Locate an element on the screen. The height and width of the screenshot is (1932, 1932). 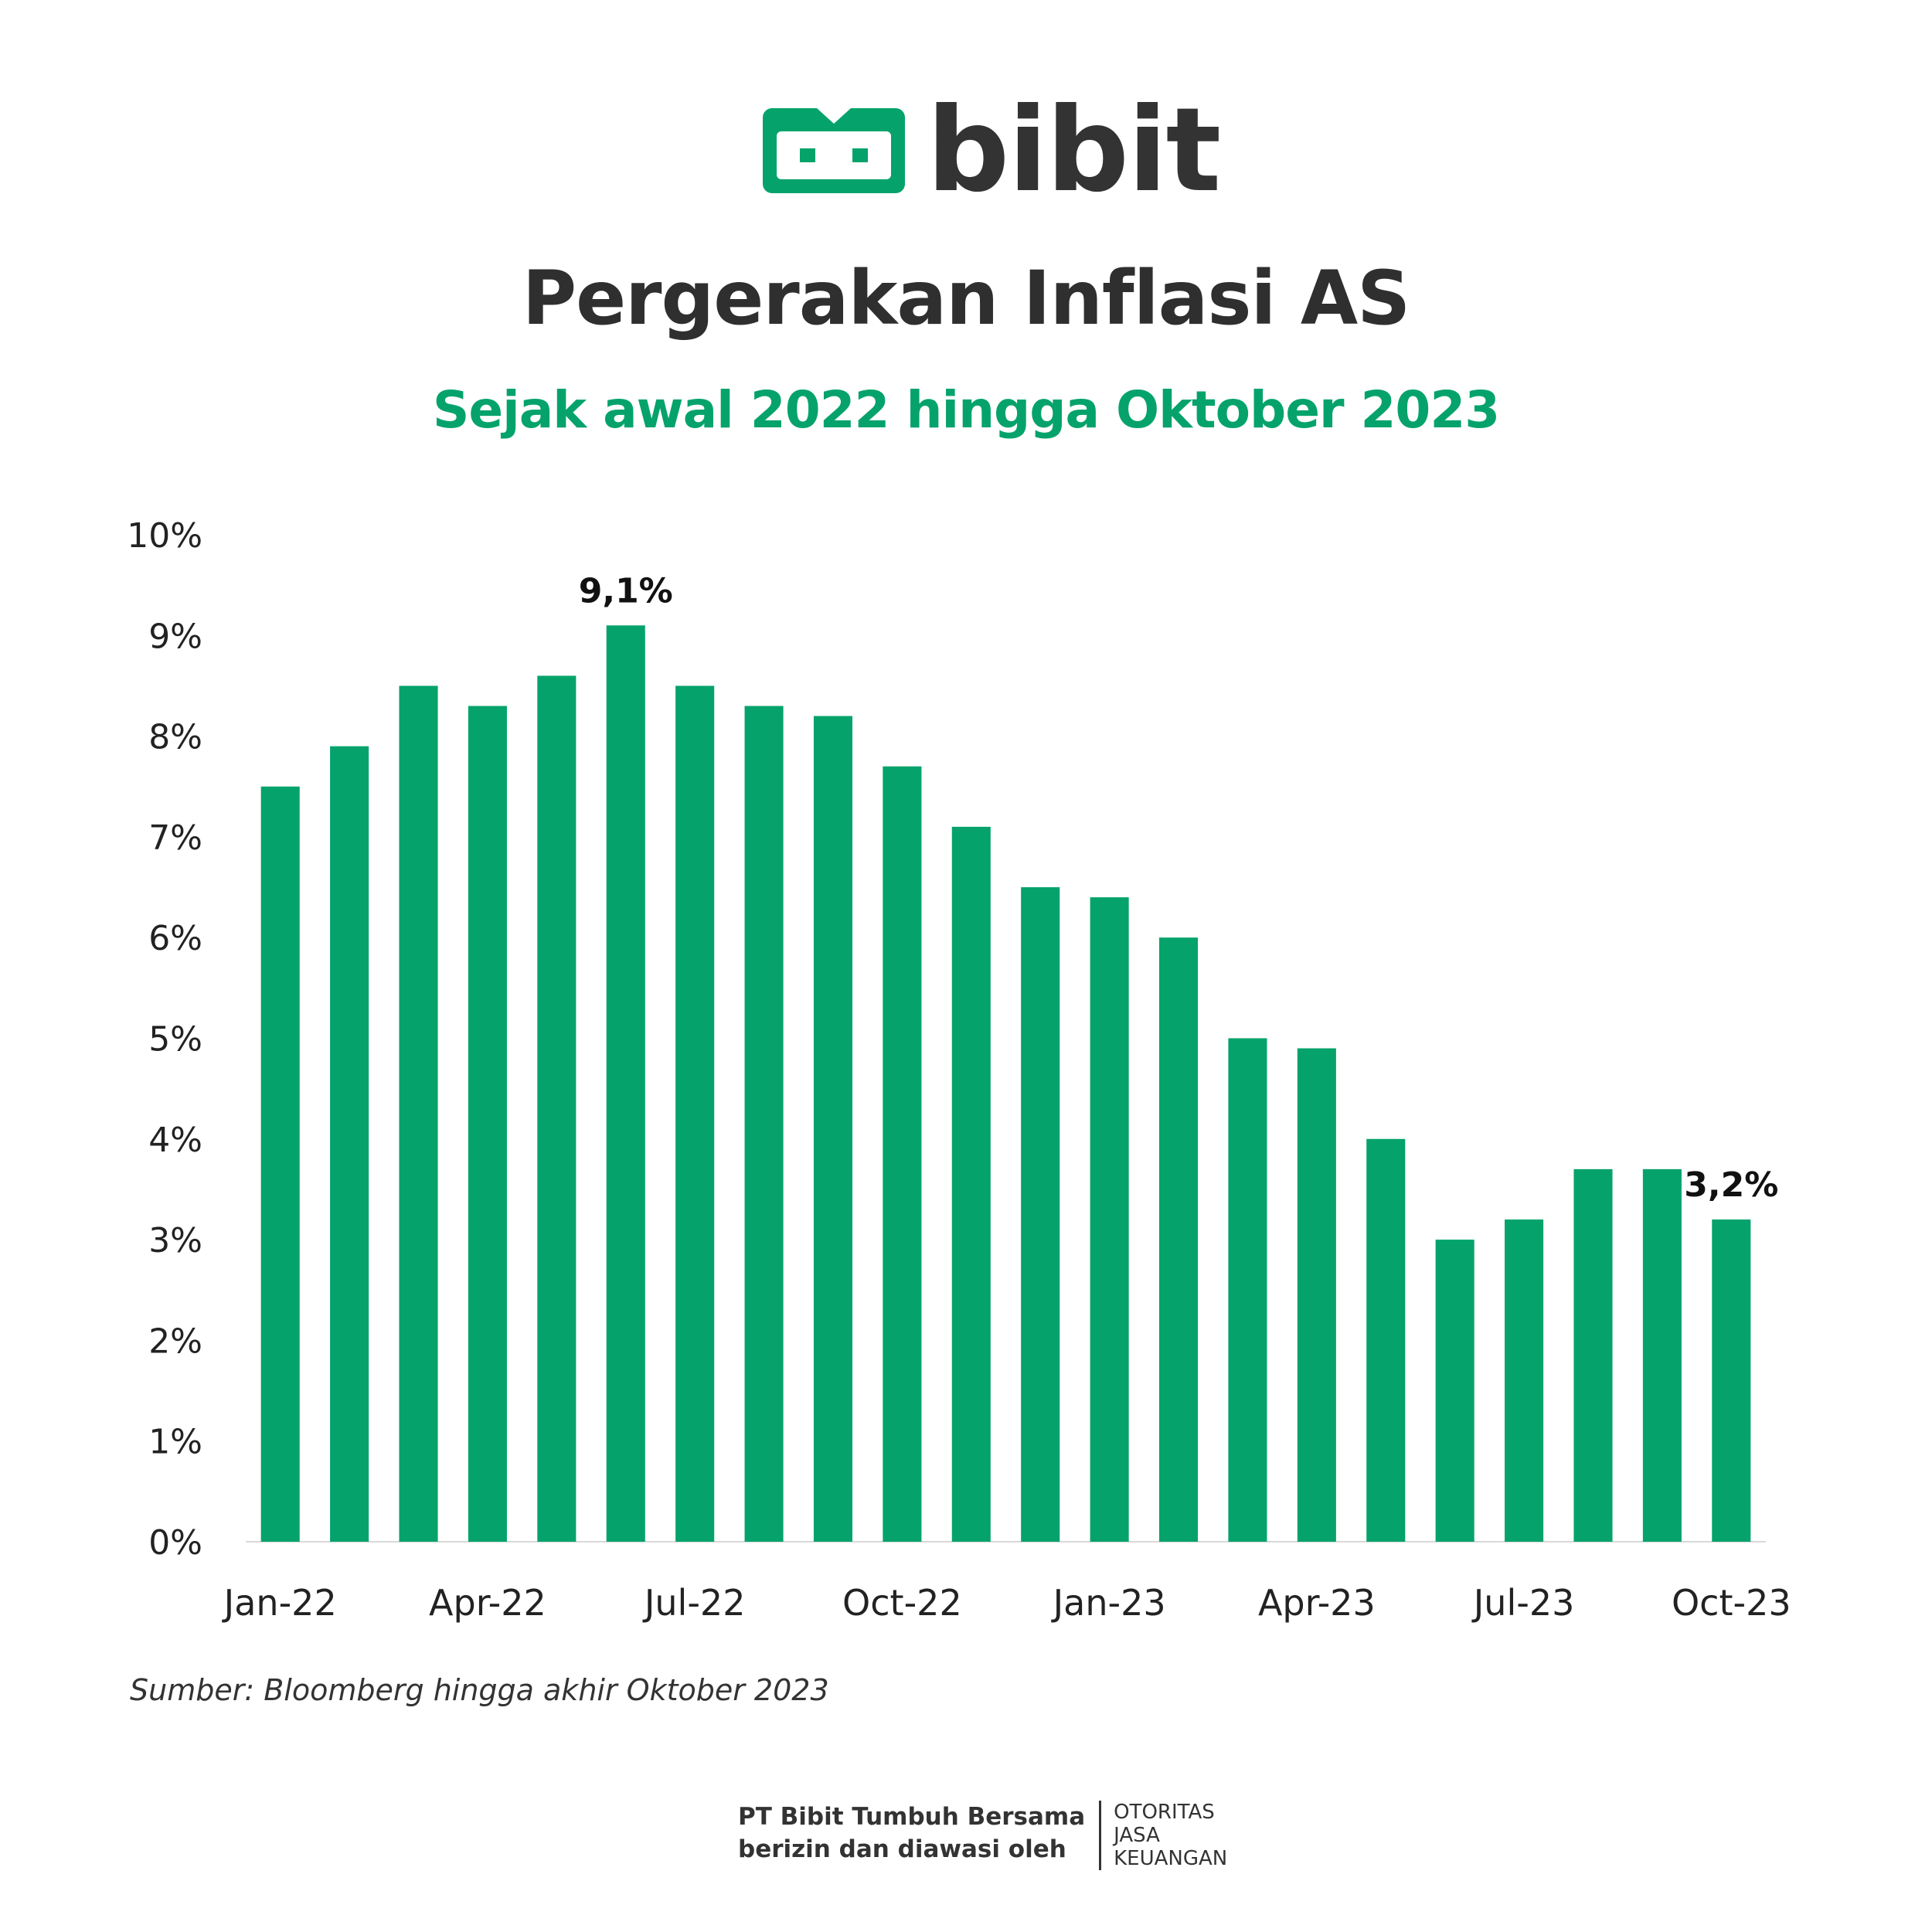
data-label: 3,2% is located at coordinates (1731, 1185).